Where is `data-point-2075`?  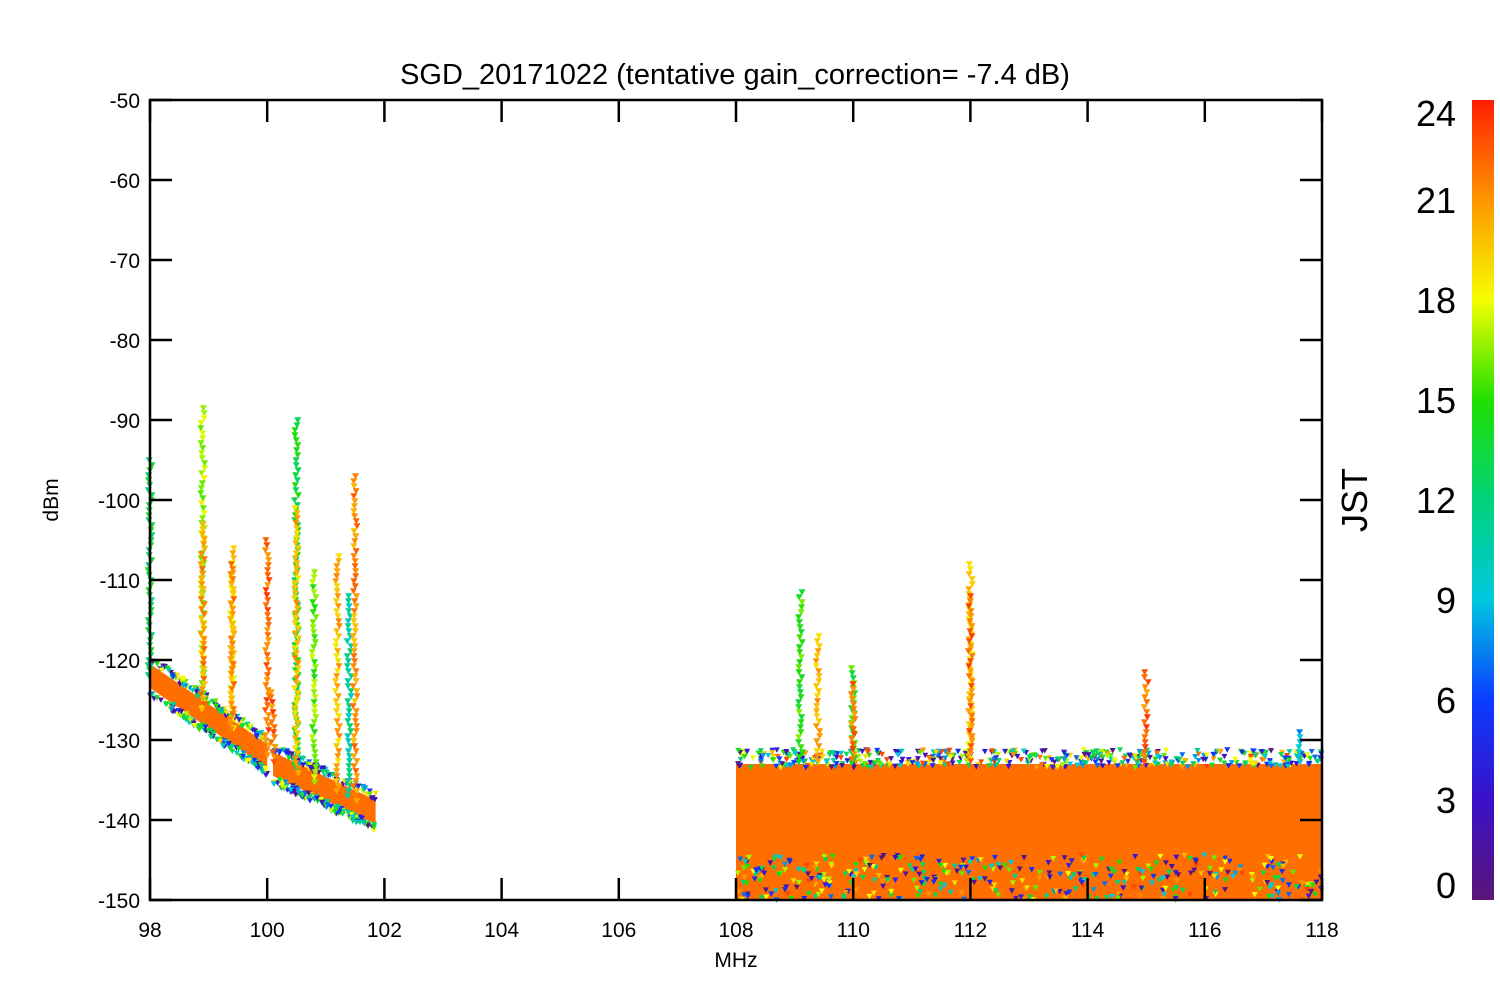
data-point-2075 is located at coordinates (969, 606).